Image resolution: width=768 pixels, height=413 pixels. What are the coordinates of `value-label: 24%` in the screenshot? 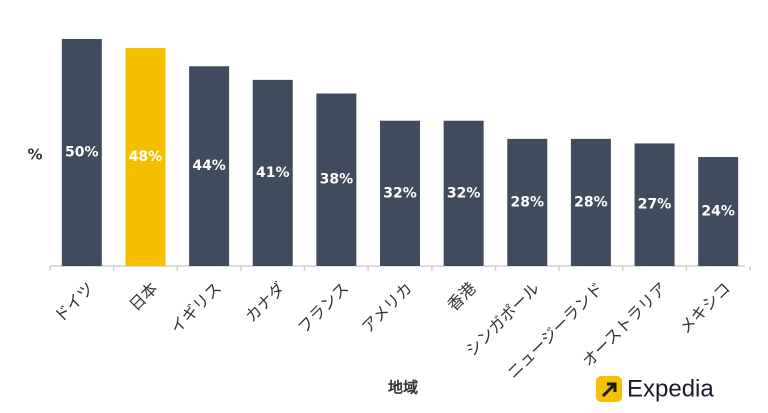 It's located at (718, 212).